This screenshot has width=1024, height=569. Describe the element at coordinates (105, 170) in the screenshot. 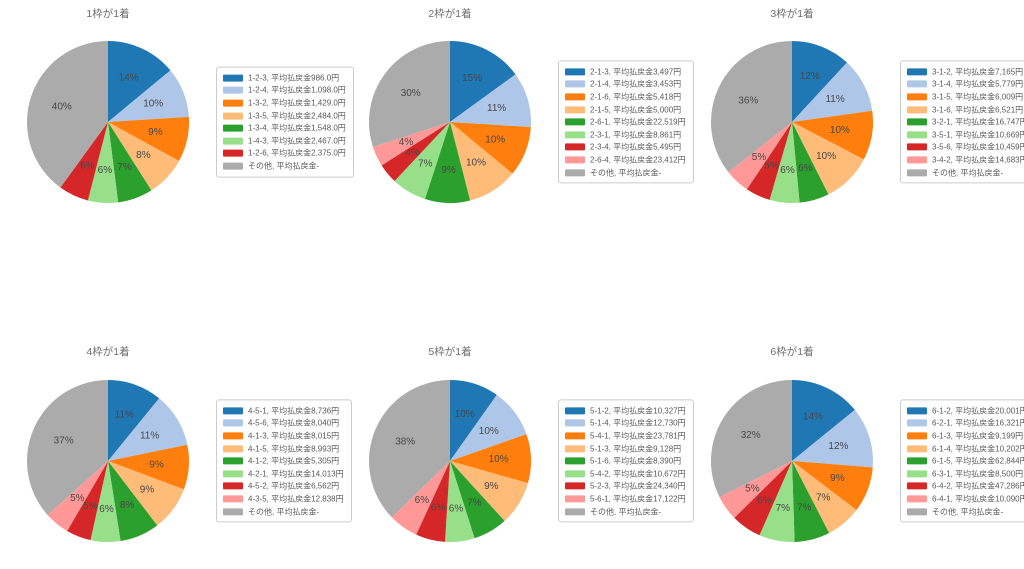

I see `pct-label-1-4-3: 6%` at that location.